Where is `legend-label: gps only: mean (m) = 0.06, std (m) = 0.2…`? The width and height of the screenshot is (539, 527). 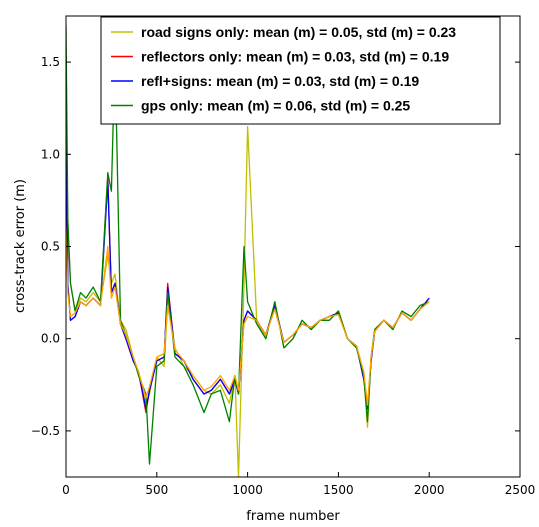
legend-label: gps only: mean (m) = 0.06, std (m) = 0.2… is located at coordinates (275, 106).